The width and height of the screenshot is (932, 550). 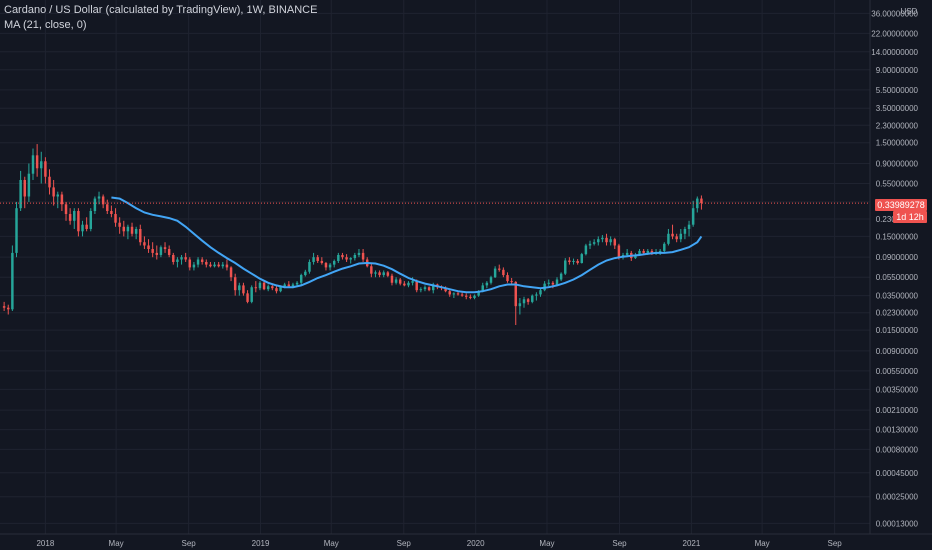 What do you see at coordinates (901, 211) in the screenshot?
I see `last-price-tag: 0.33989278 1d 12h` at bounding box center [901, 211].